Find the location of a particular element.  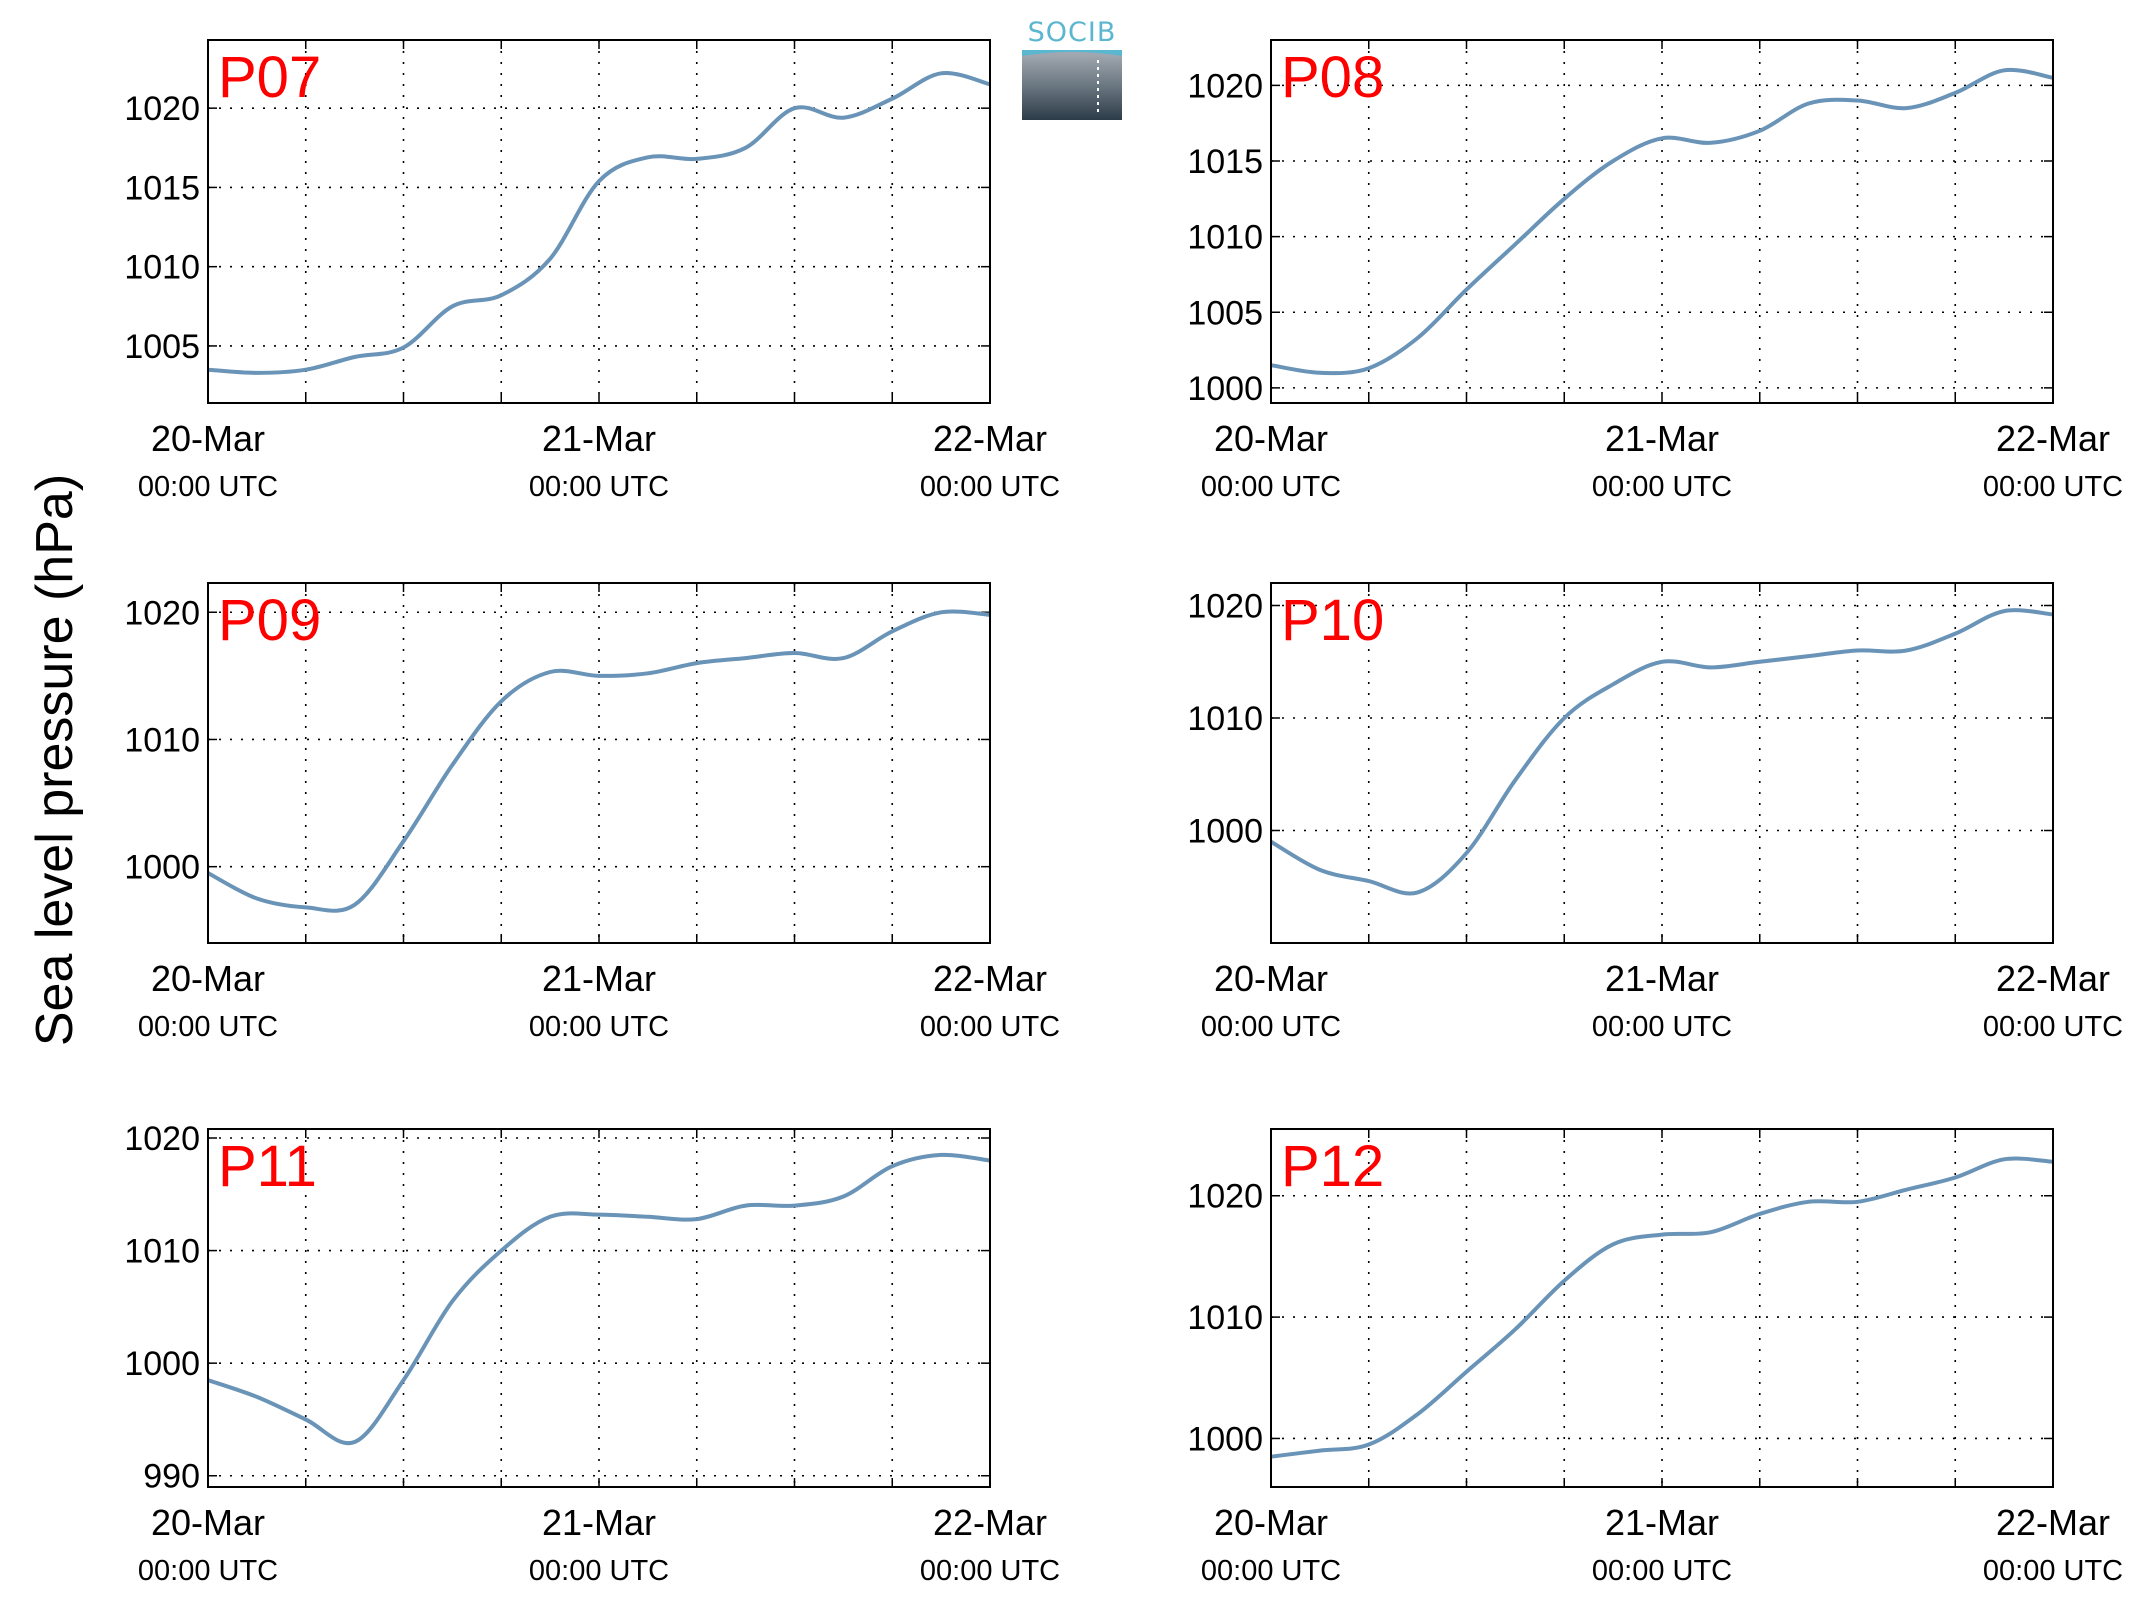

socib-logo: SOCIB is located at coordinates (1072, 69).